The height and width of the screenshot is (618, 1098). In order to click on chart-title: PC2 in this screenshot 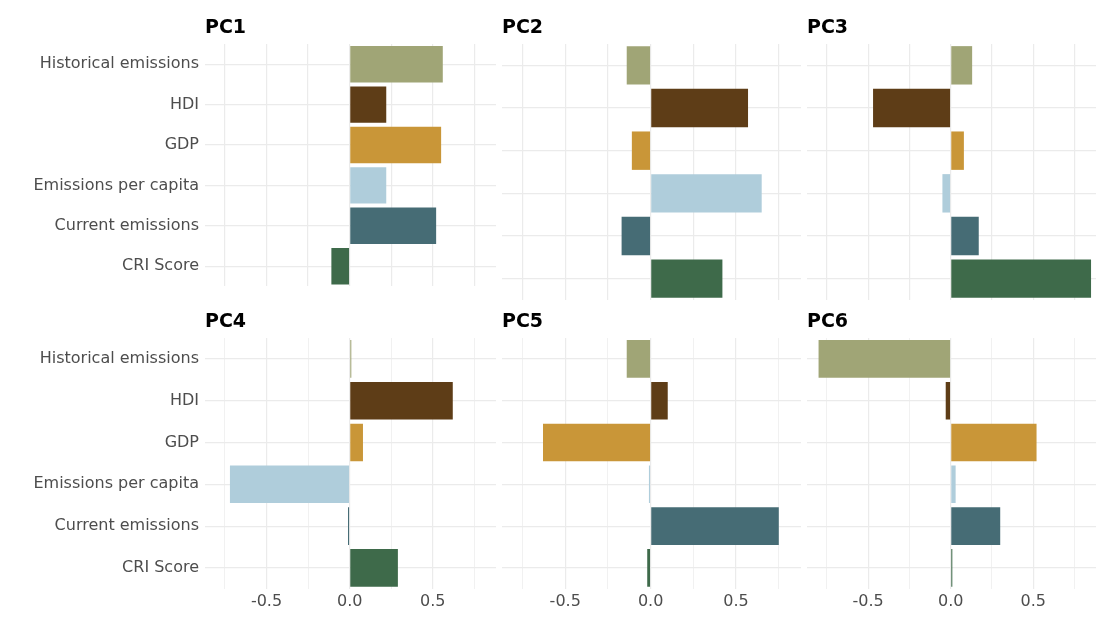, I will do `click(523, 26)`.